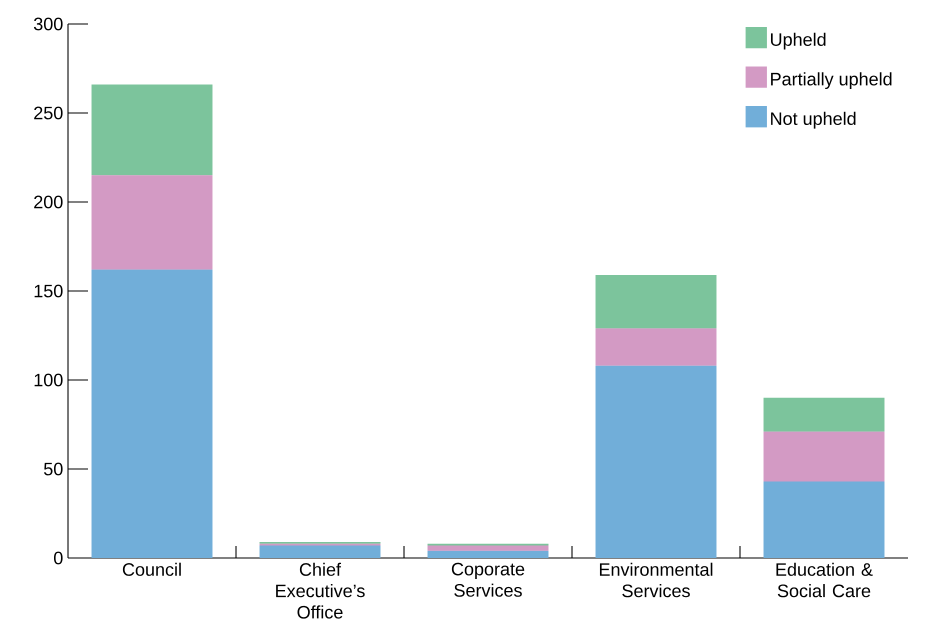  What do you see at coordinates (798, 41) in the screenshot?
I see `legend-label: Upheld` at bounding box center [798, 41].